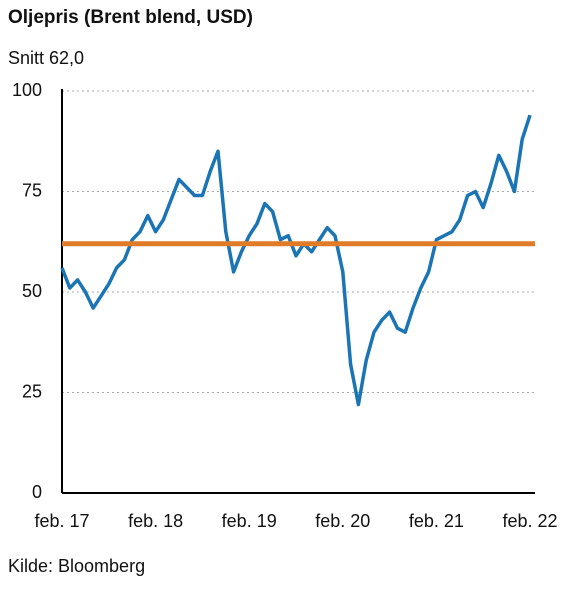 The width and height of the screenshot is (575, 595). Describe the element at coordinates (32, 391) in the screenshot. I see `y-tick-label: 25` at that location.